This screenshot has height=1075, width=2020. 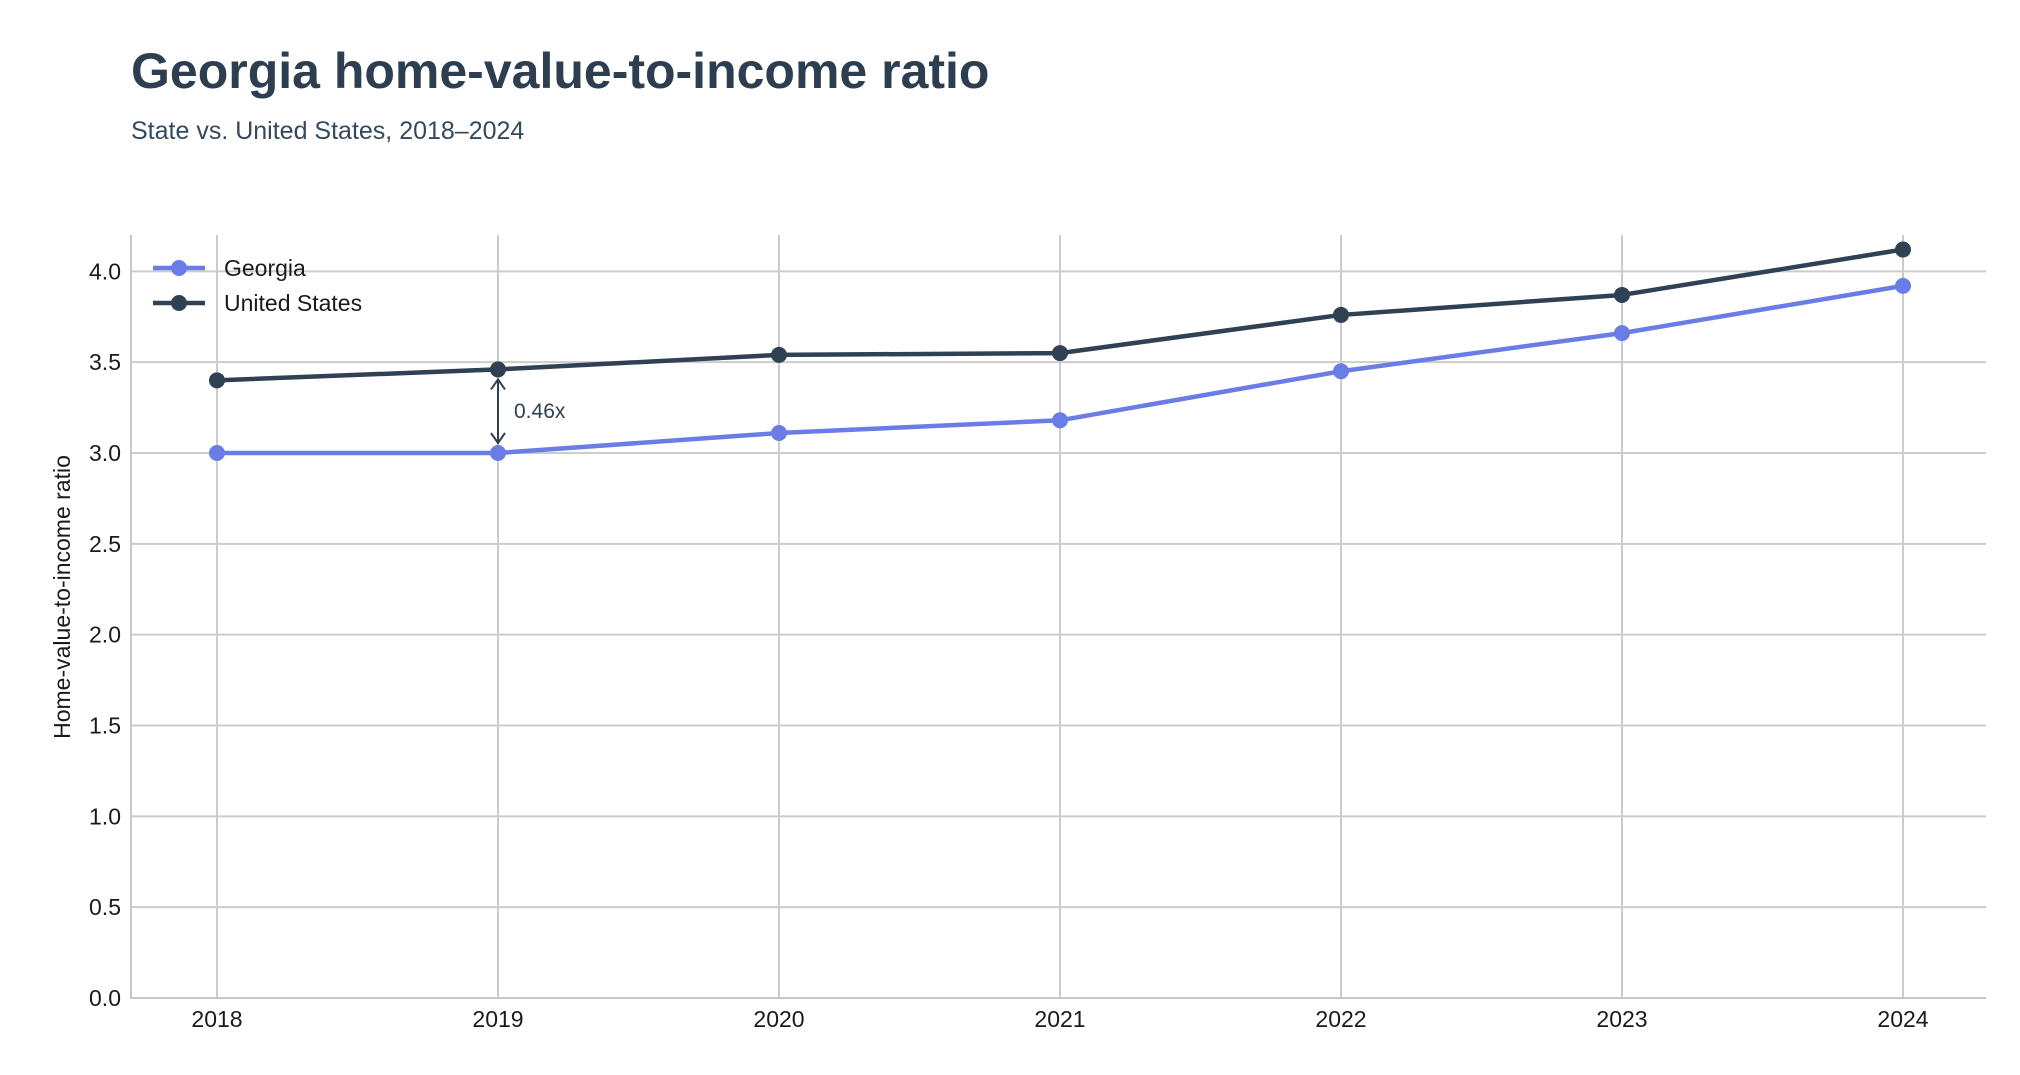 I want to click on y-tick-label: 3.0, so click(x=105, y=453).